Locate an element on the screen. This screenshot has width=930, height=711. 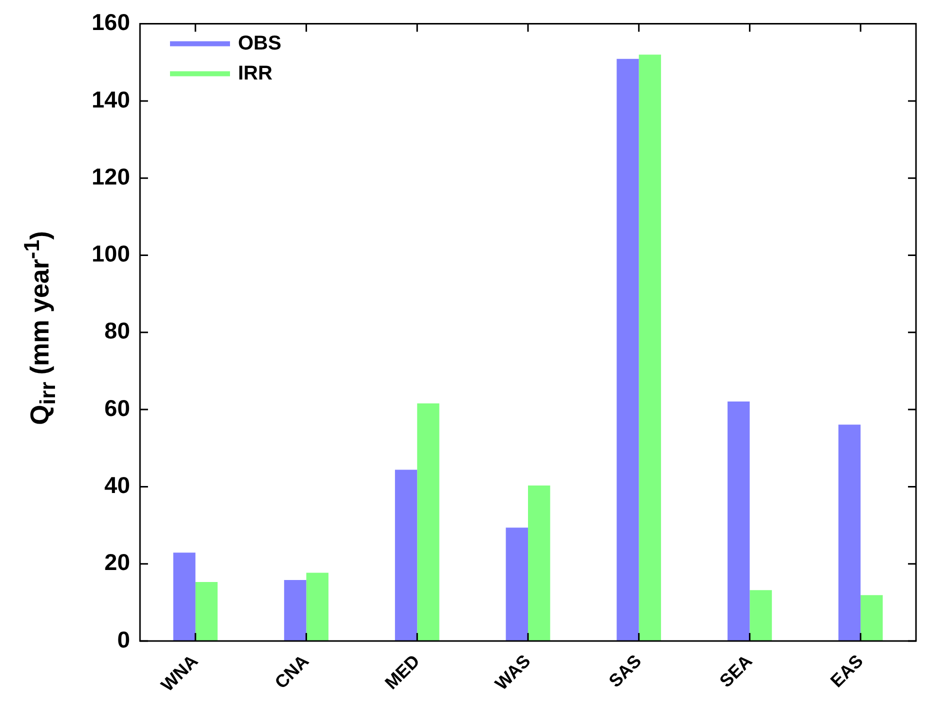
y-tick-label: 80 is located at coordinates (117, 331).